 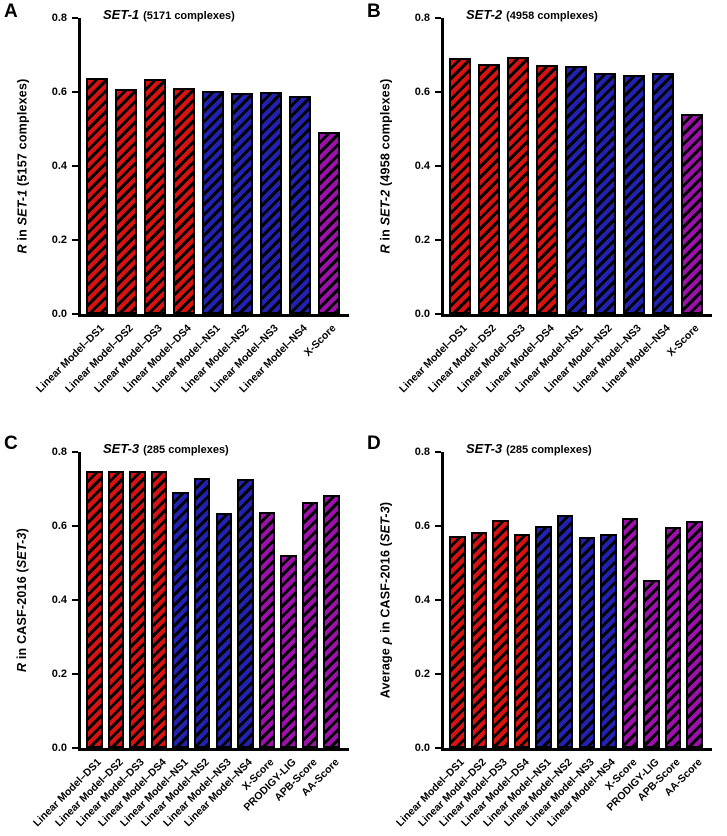 I want to click on y-axis-label: R in SET-2 (4958 complexes), so click(x=385, y=166).